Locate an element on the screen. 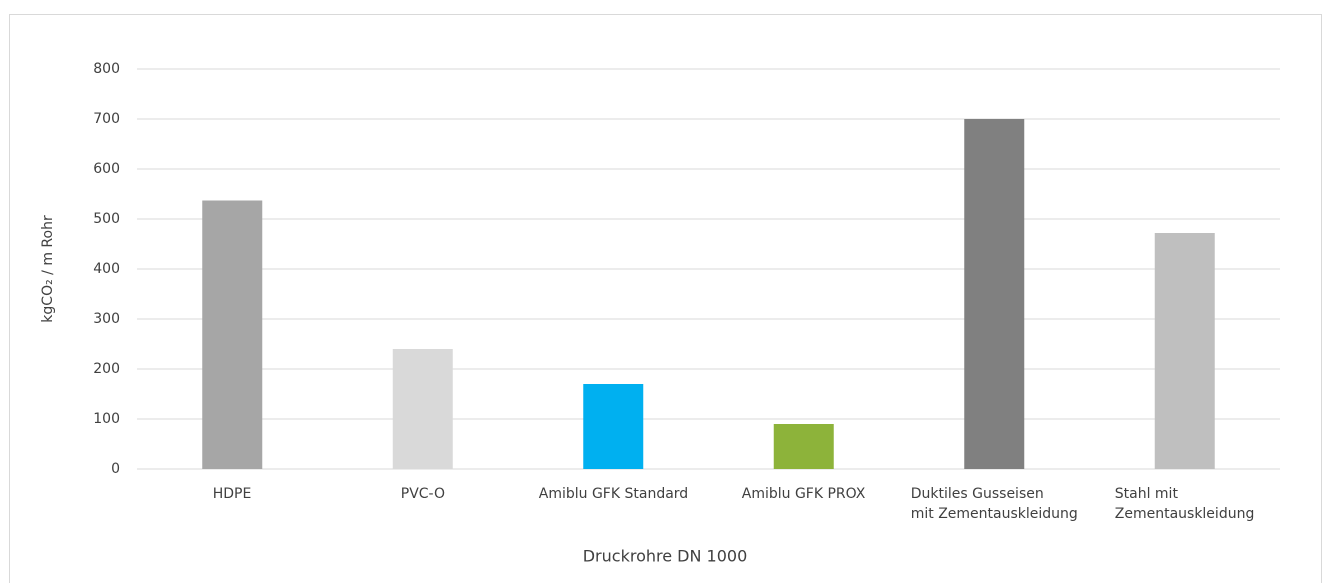 This screenshot has width=1331, height=583. x-tick-label: Duktiles Gusseisen mit Zementauskleidung is located at coordinates (994, 504).